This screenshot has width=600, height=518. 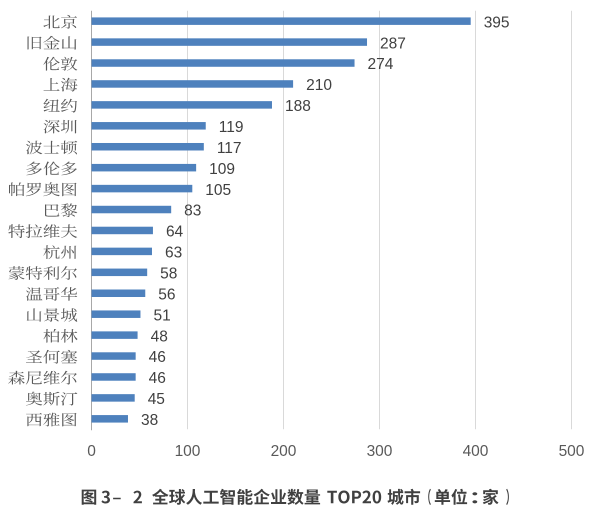 What do you see at coordinates (161, 315) in the screenshot?
I see `svg-text: 51` at bounding box center [161, 315].